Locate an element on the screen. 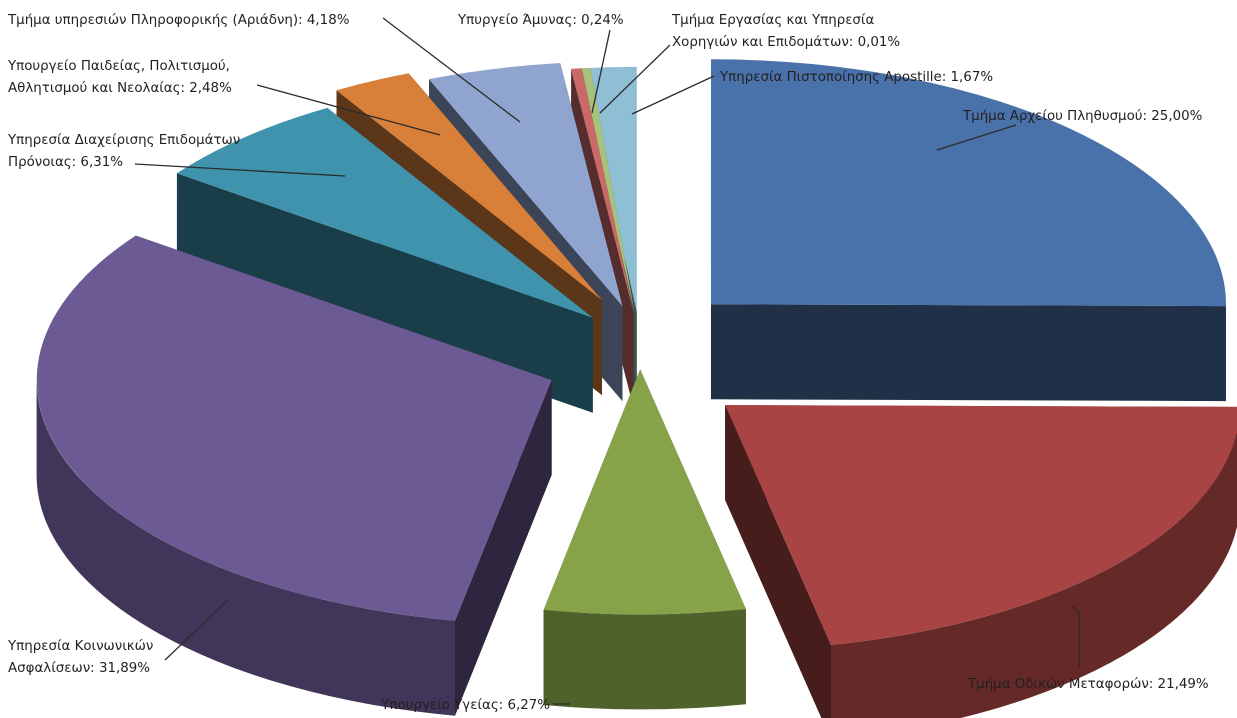 The image size is (1237, 718). leader-welfare is located at coordinates (240, 170).